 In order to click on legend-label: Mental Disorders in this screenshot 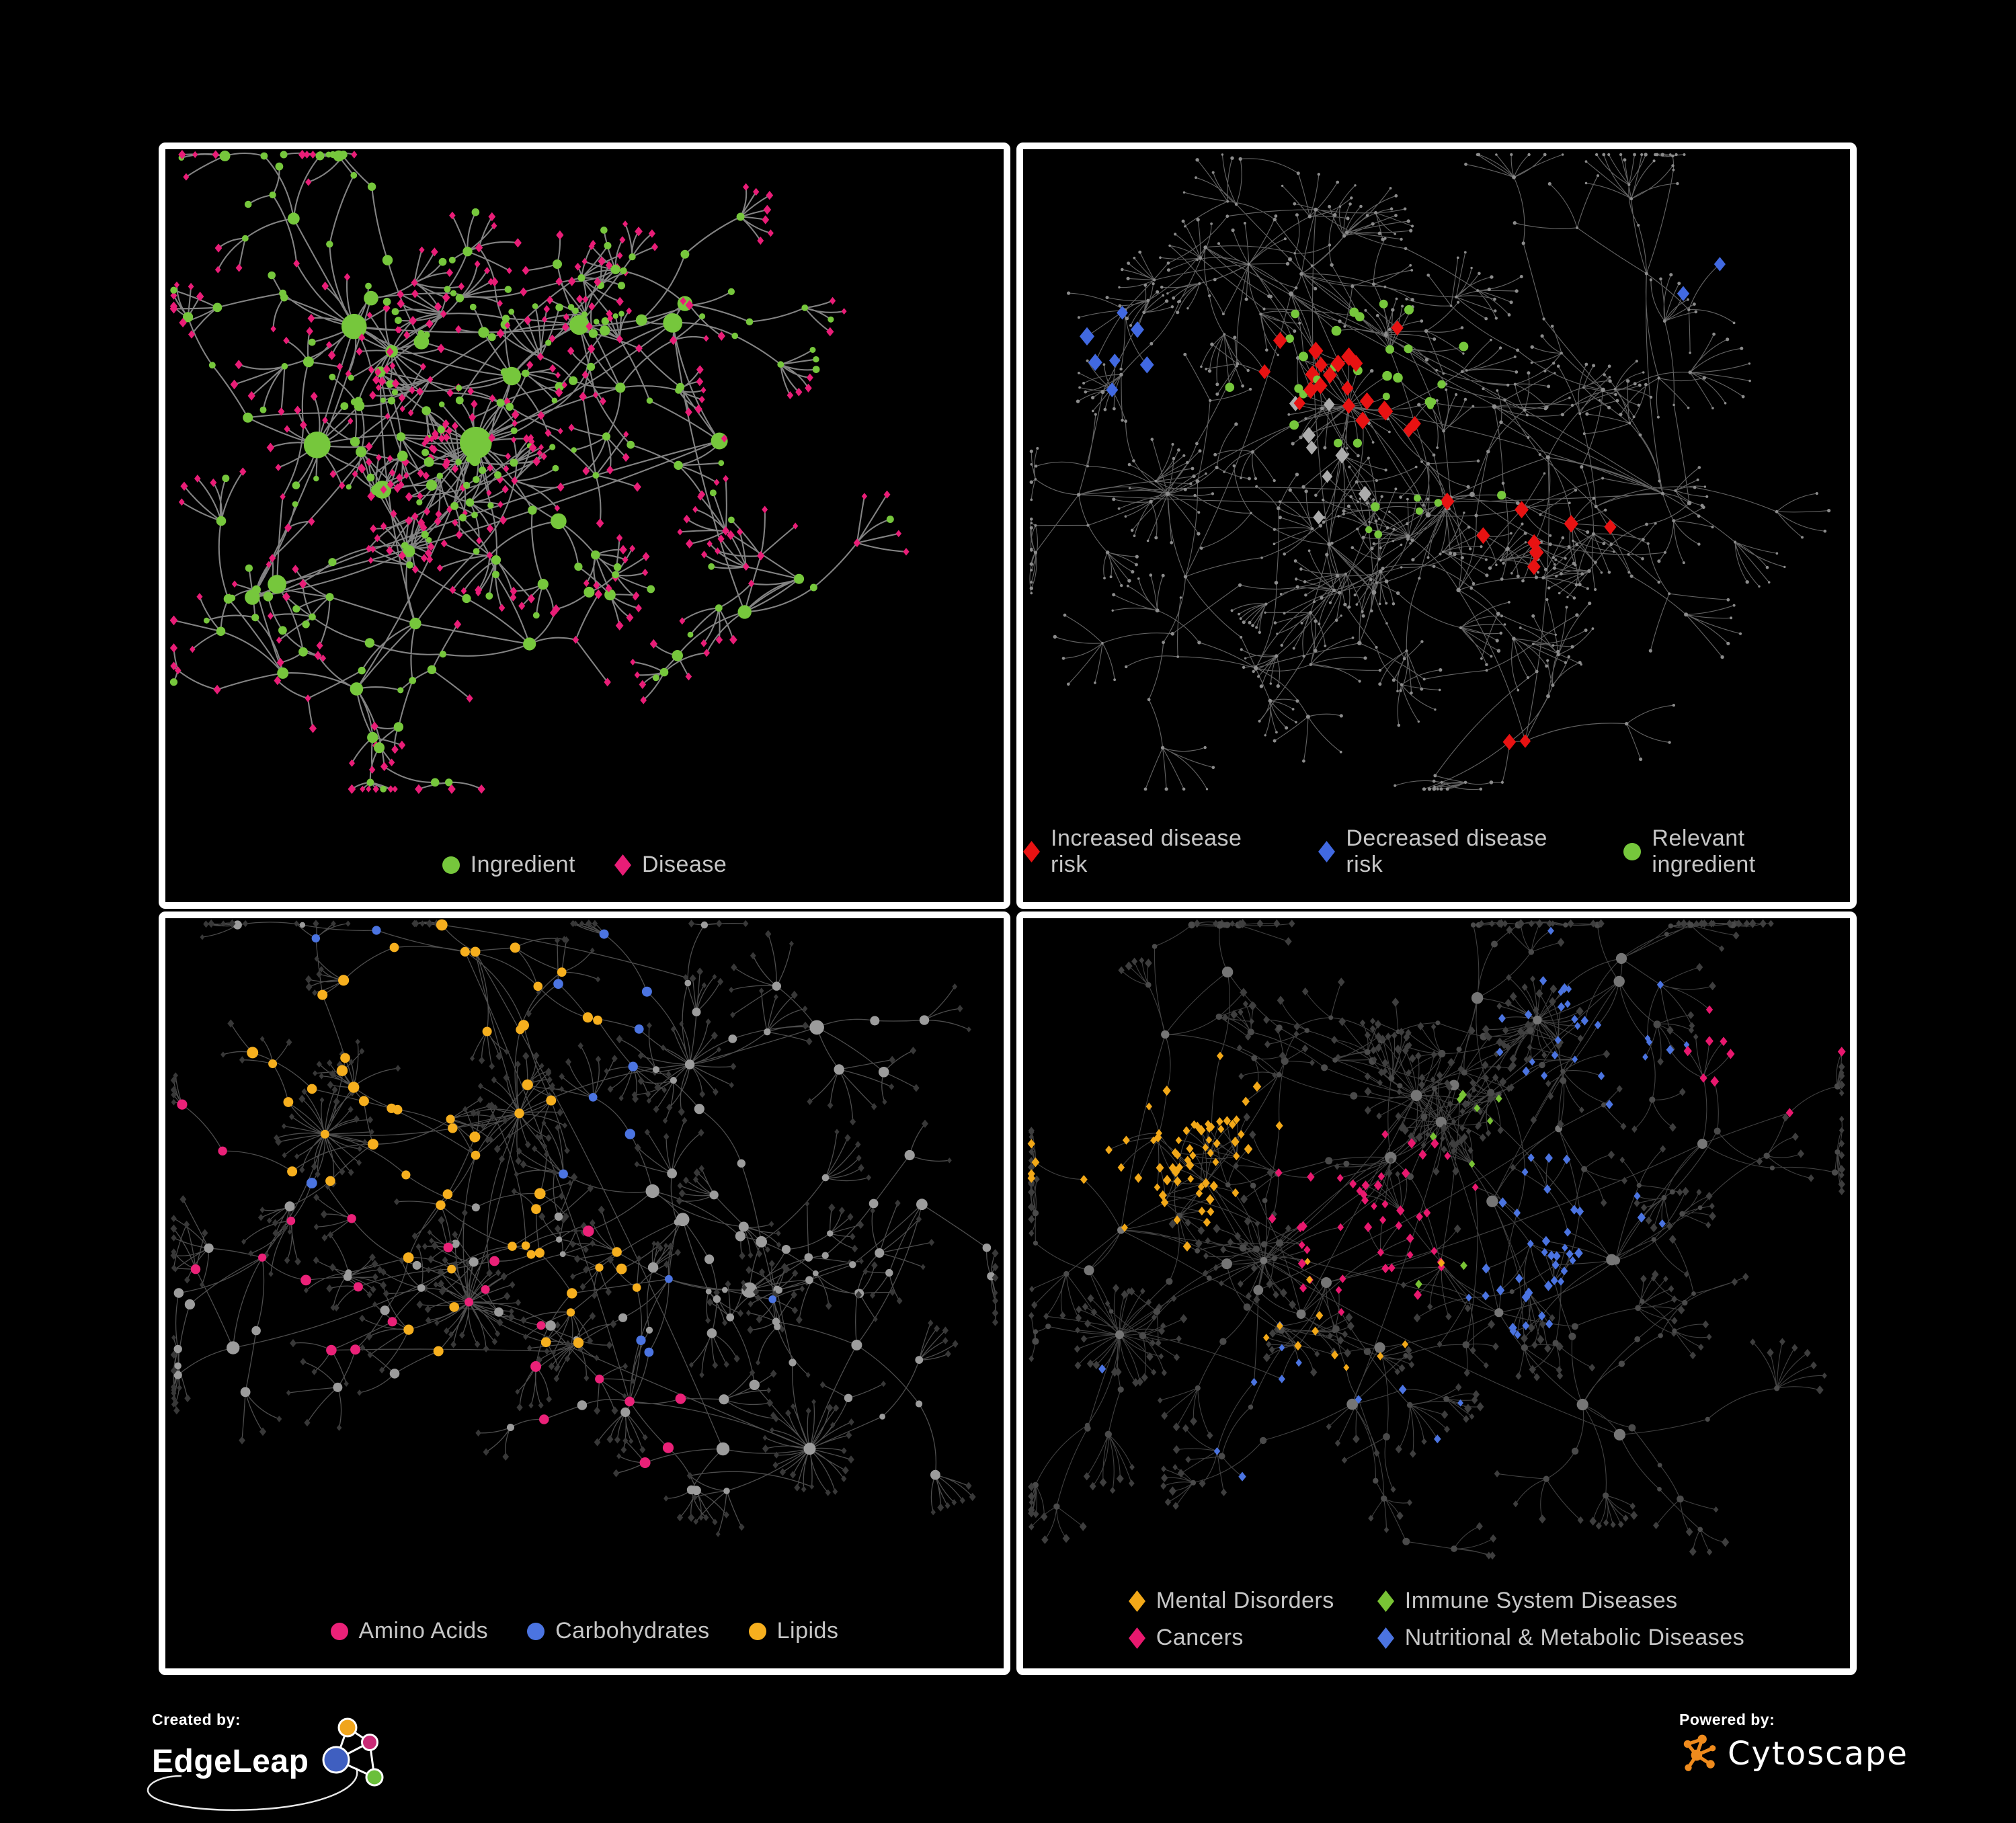, I will do `click(1245, 1600)`.